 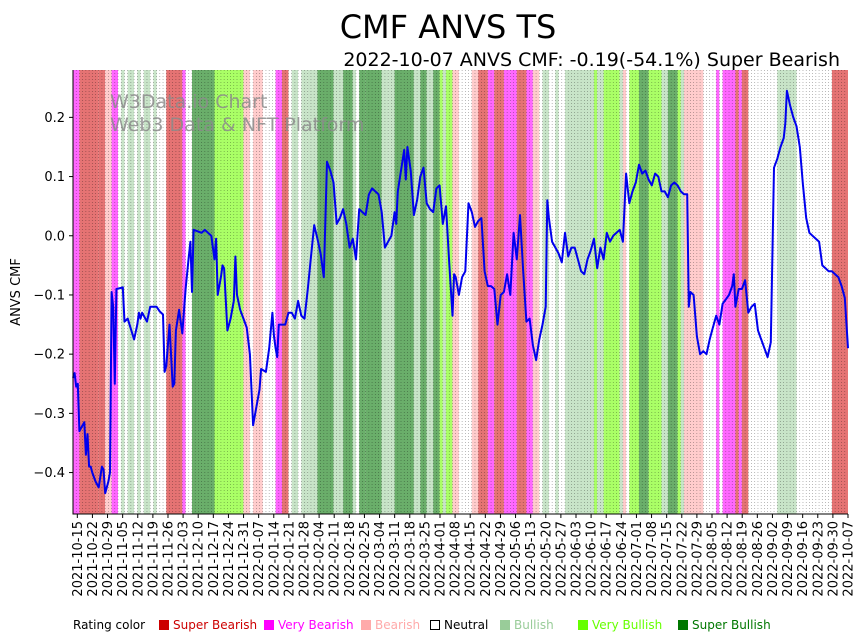 What do you see at coordinates (259, 559) in the screenshot?
I see `x-tick-label: 2022-01-07` at bounding box center [259, 559].